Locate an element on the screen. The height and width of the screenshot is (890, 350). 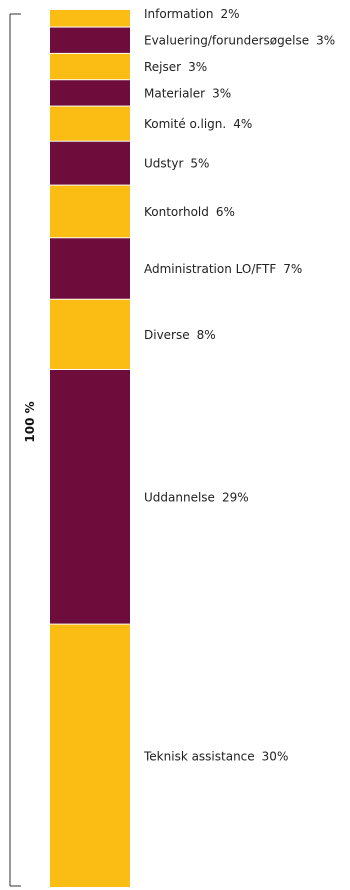
total-label-background is located at coordinates (30, 422).